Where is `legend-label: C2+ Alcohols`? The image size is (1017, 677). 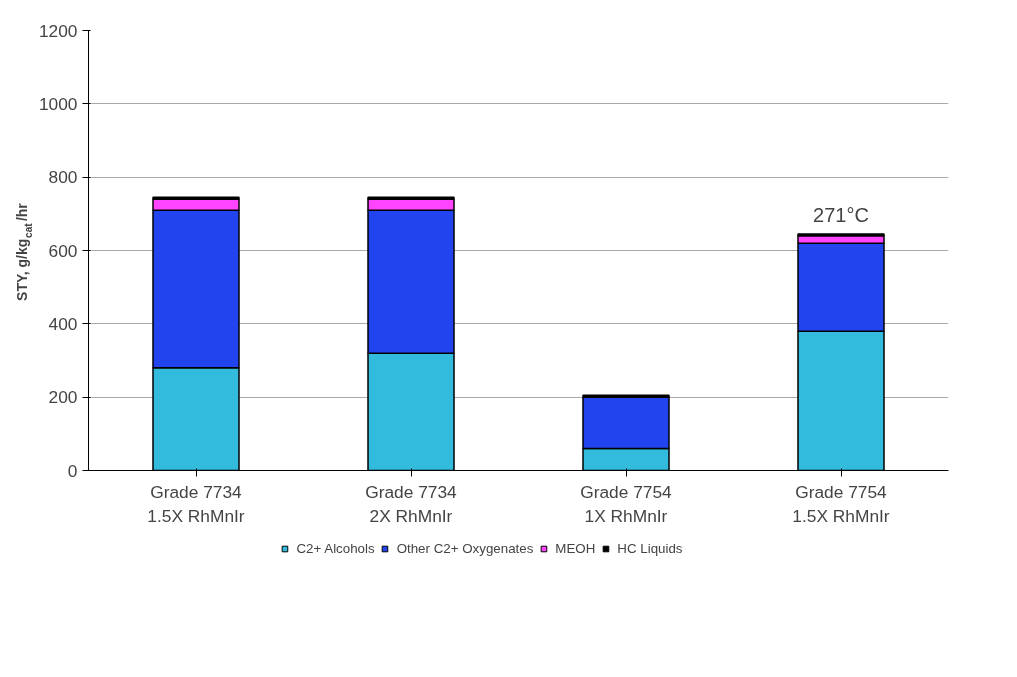 legend-label: C2+ Alcohols is located at coordinates (335, 548).